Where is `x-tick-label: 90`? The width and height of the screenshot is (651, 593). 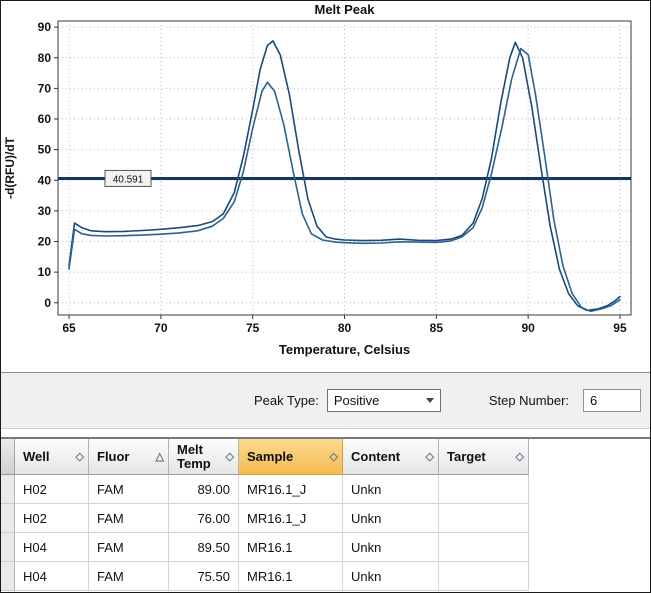
x-tick-label: 90 is located at coordinates (528, 328).